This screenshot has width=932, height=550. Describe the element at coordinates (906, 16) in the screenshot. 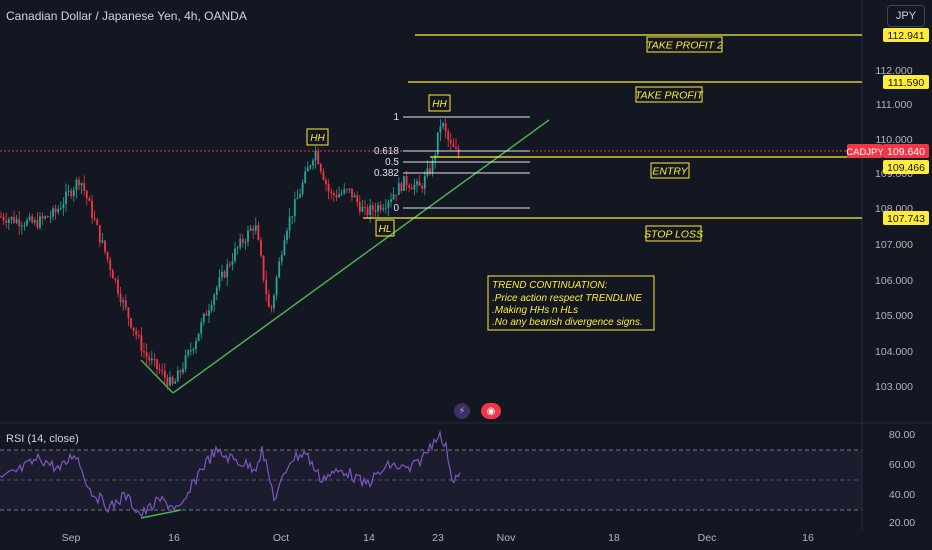

I see `currency-button: JPY` at that location.